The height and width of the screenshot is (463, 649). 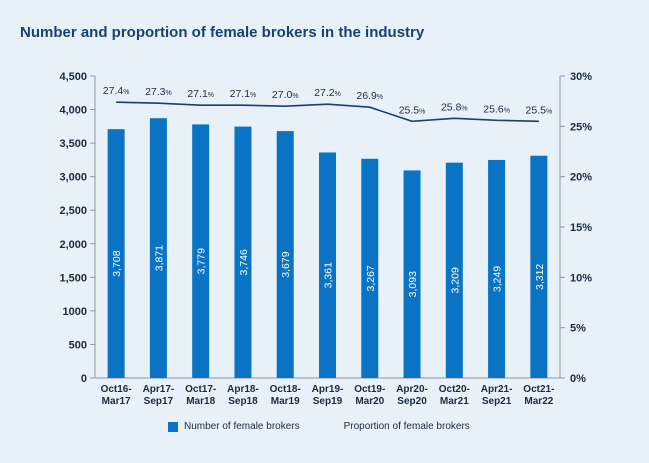 I want to click on line-value-label: 27.4%, so click(x=116, y=91).